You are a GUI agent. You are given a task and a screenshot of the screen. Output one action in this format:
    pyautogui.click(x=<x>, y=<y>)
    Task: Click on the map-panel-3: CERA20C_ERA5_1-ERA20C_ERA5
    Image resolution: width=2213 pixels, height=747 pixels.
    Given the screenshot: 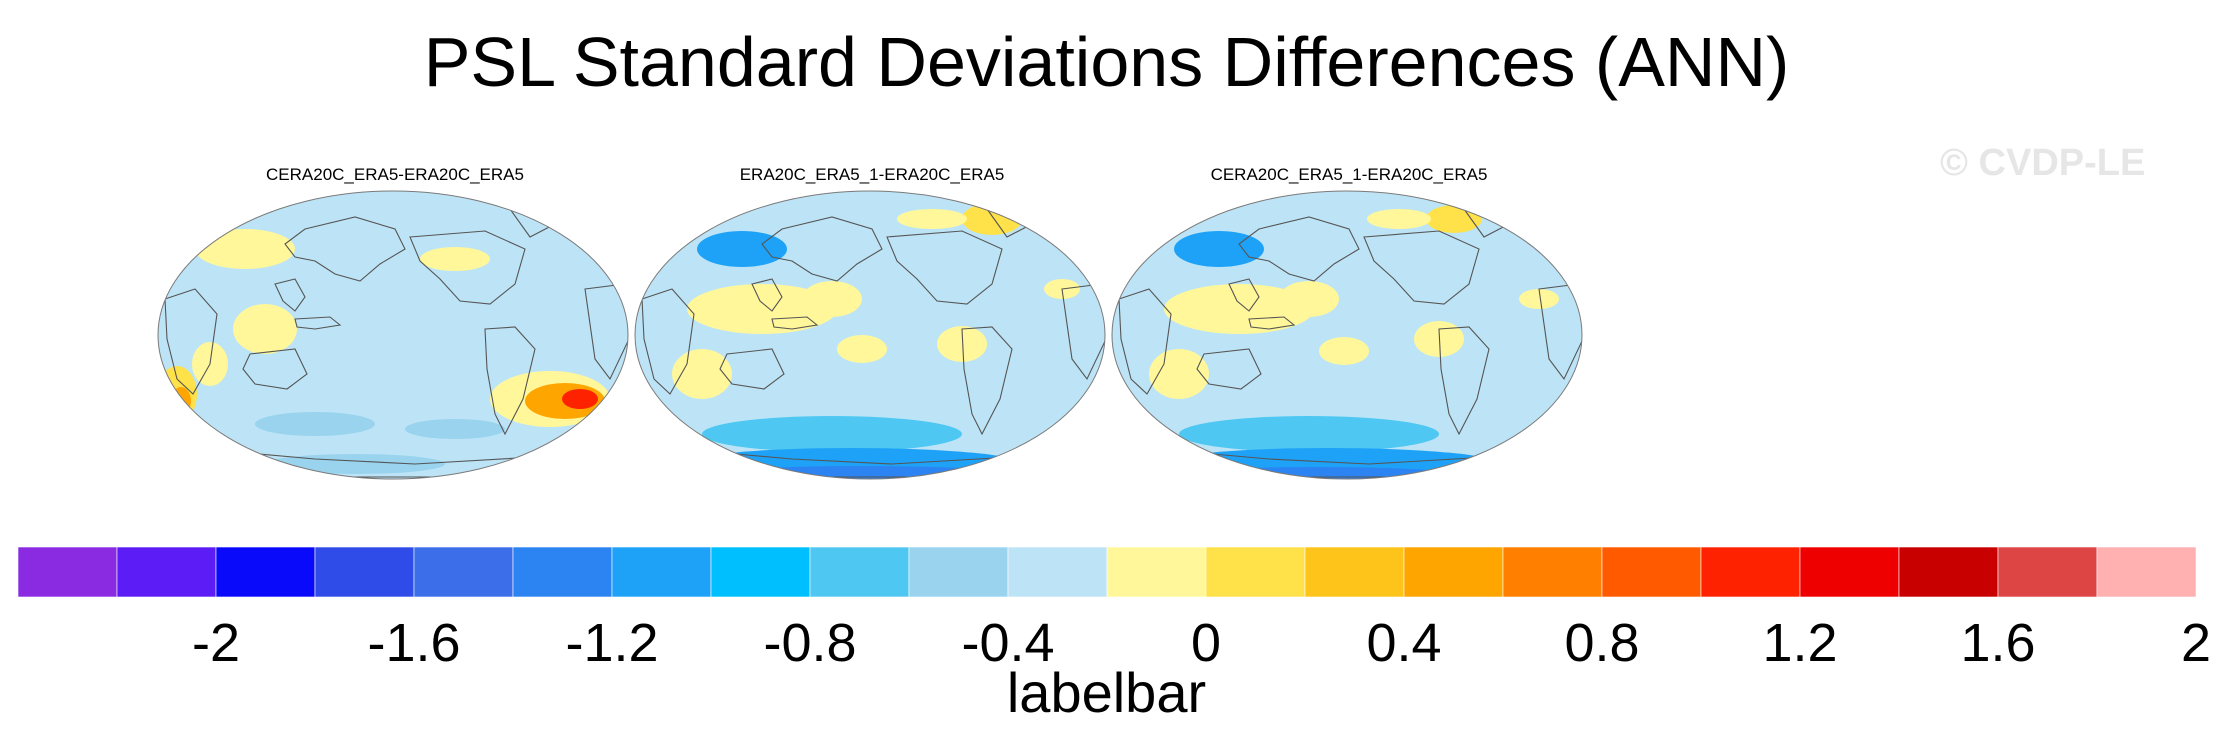 What is the action you would take?
    pyautogui.click(x=1349, y=325)
    